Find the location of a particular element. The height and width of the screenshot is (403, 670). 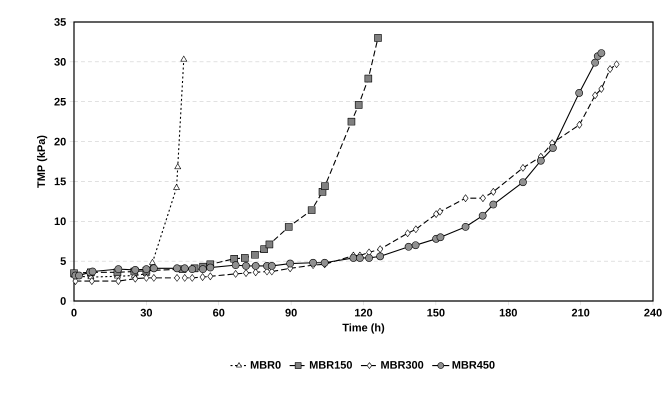

y-tick-label: 25 is located at coordinates (60, 102).